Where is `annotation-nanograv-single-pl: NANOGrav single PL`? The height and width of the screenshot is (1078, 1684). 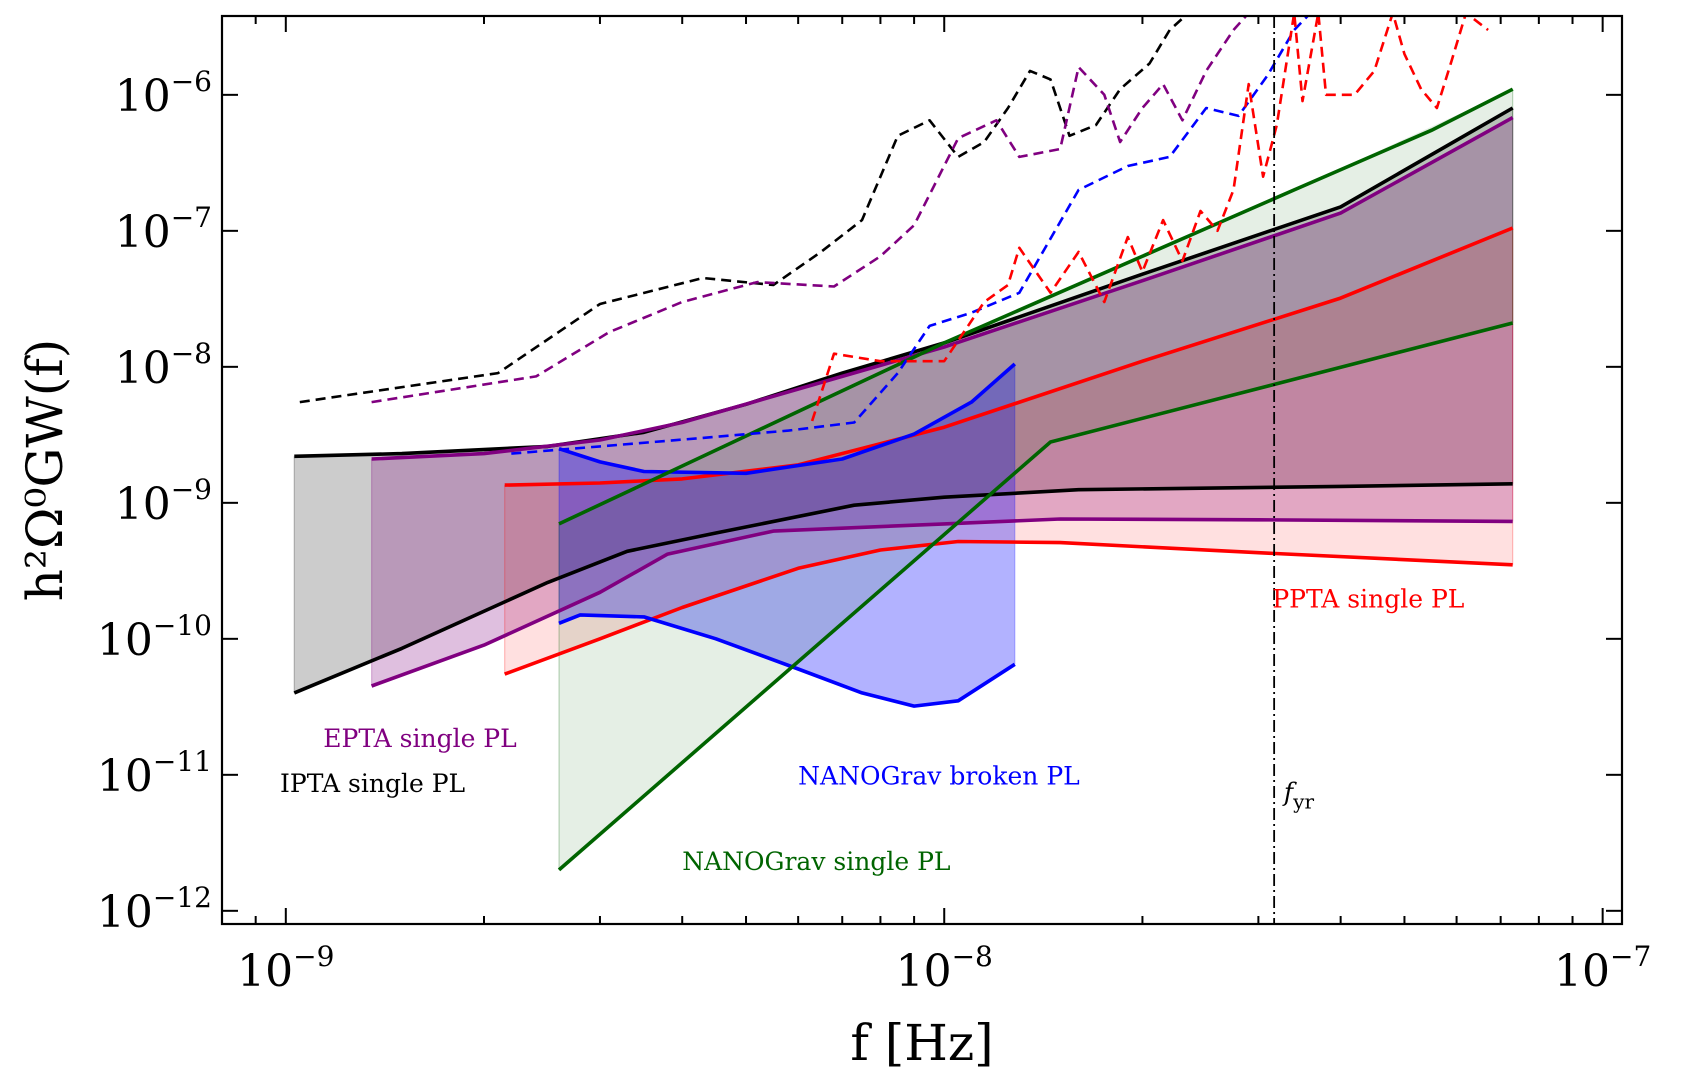
annotation-nanograv-single-pl: NANOGrav single PL is located at coordinates (816, 861).